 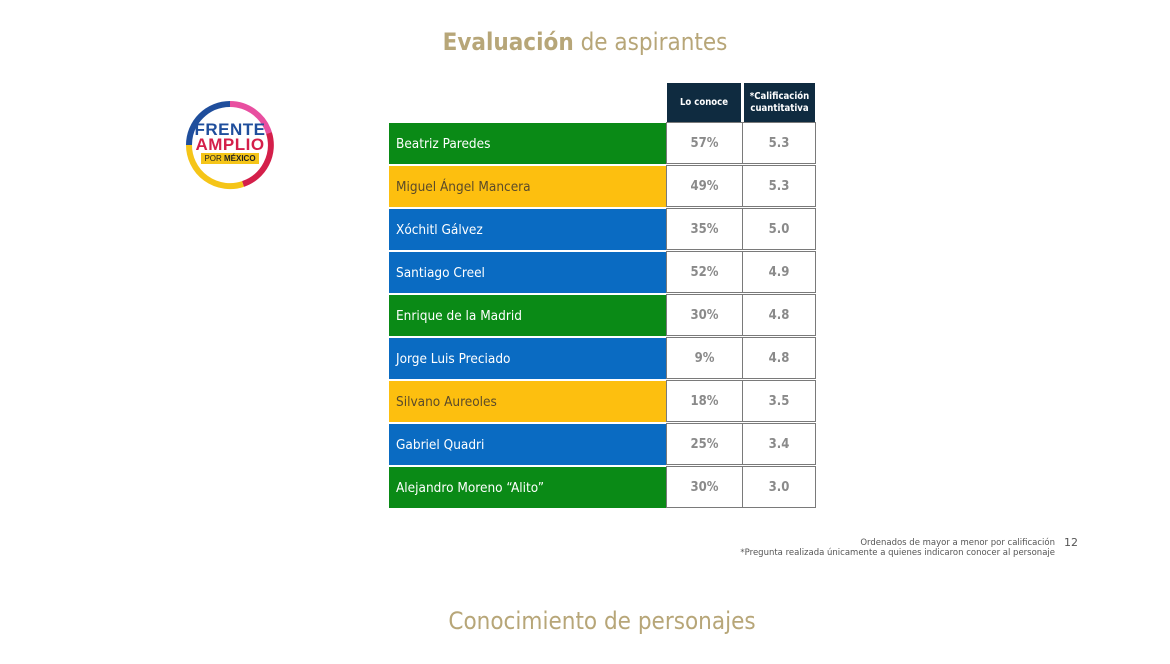 What do you see at coordinates (527, 186) in the screenshot?
I see `candidate-name: Miguel Ángel Mancera` at bounding box center [527, 186].